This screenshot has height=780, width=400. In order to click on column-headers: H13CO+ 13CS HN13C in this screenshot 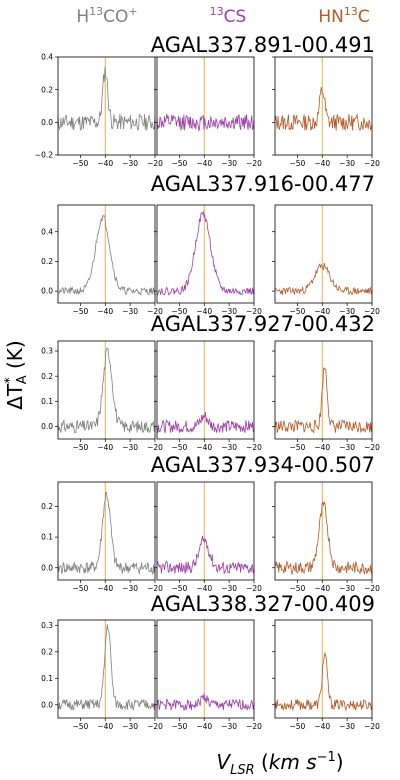, I will do `click(222, 16)`.